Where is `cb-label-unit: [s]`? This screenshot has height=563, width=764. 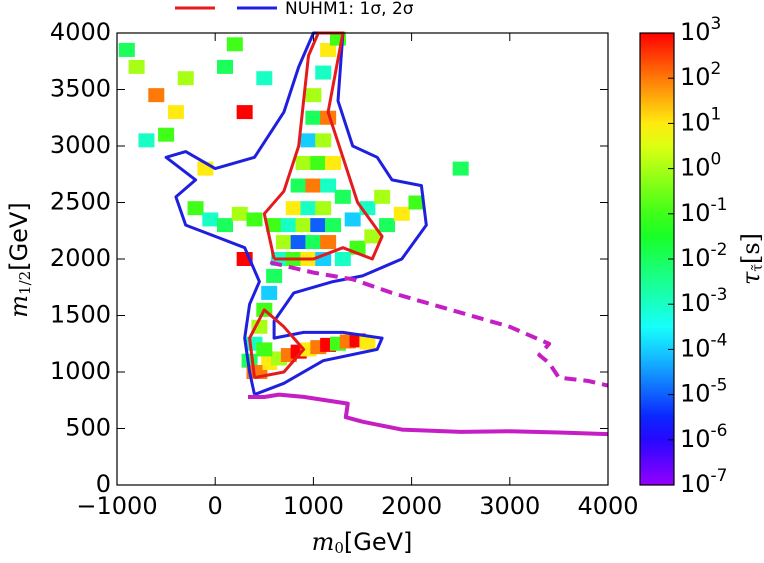 cb-label-unit: [s] is located at coordinates (750, 248).